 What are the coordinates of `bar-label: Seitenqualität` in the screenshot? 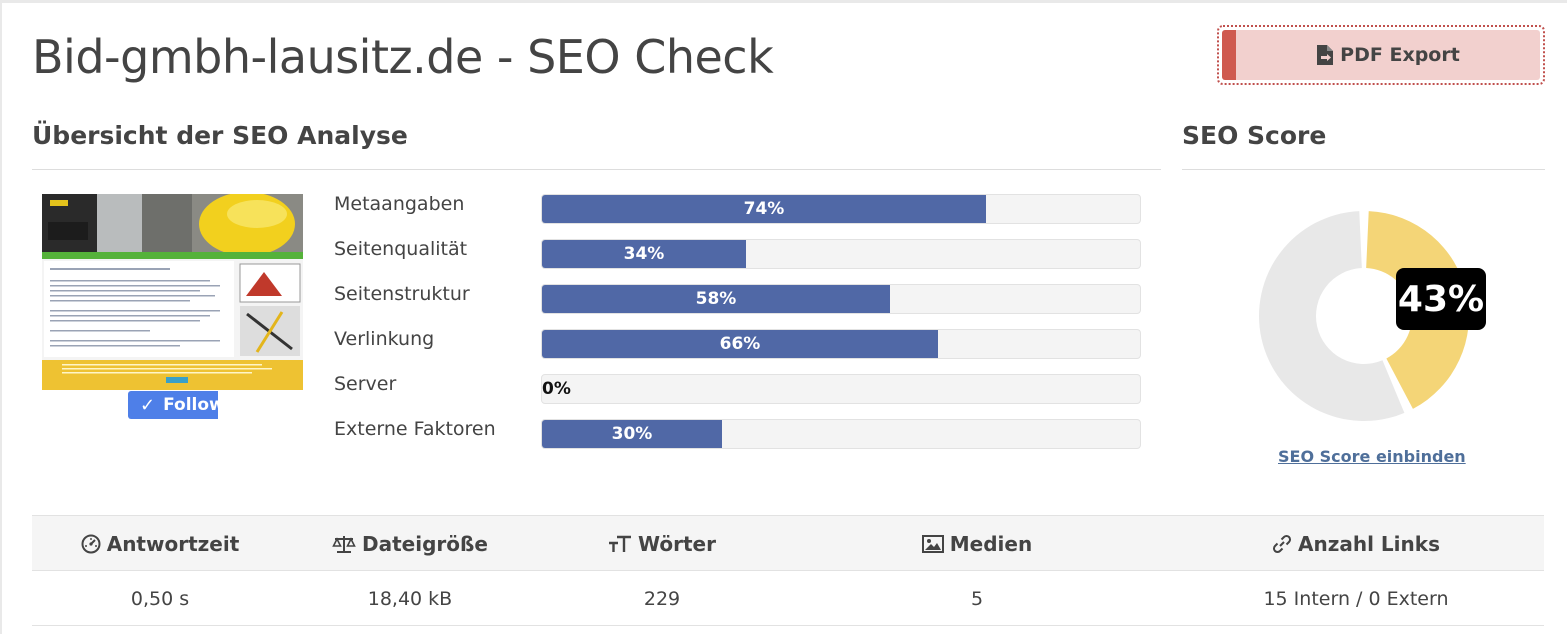 It's located at (401, 249).